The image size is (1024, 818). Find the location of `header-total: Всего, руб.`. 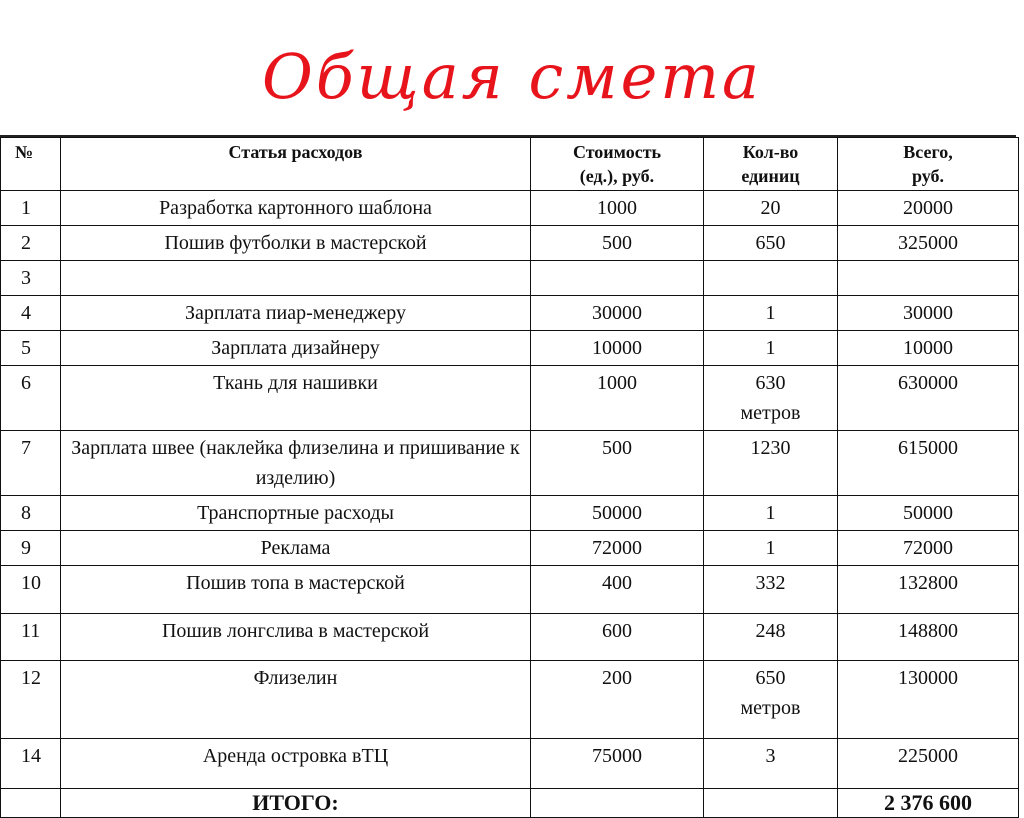

header-total: Всего, руб. is located at coordinates (928, 164).